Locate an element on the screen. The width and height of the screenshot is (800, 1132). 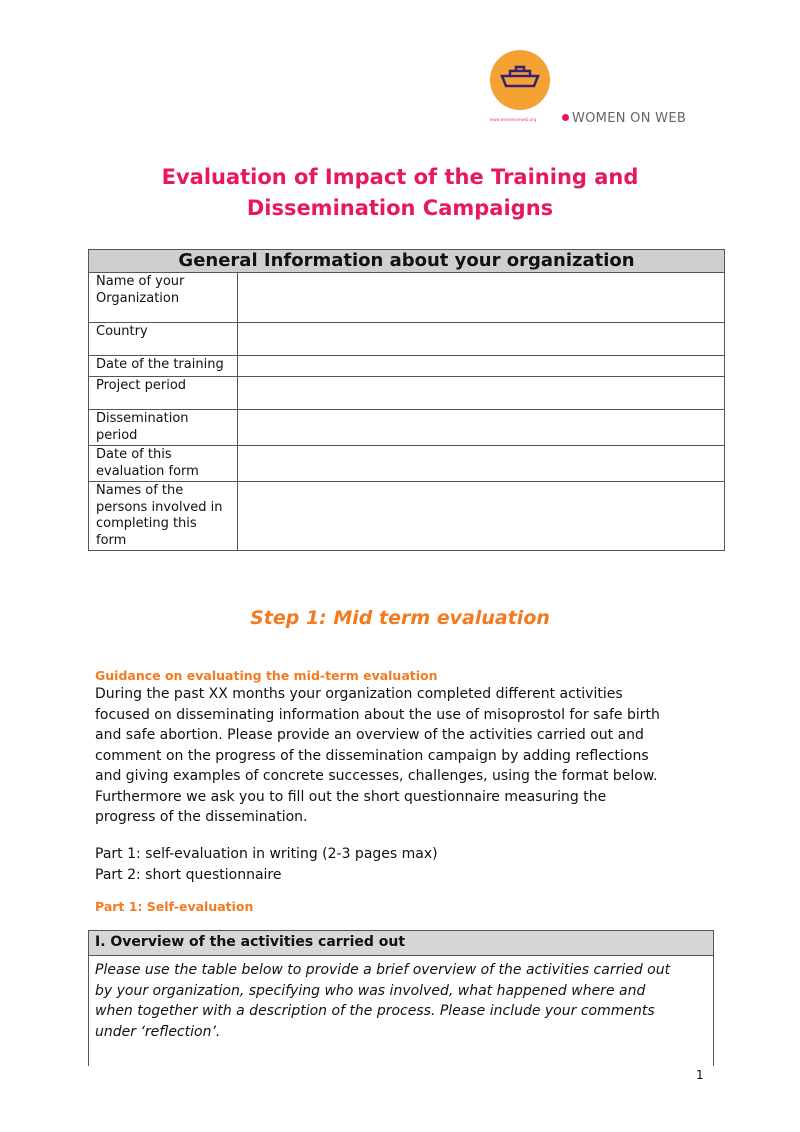
table-row: Date of this evaluation form is located at coordinates (406, 463).